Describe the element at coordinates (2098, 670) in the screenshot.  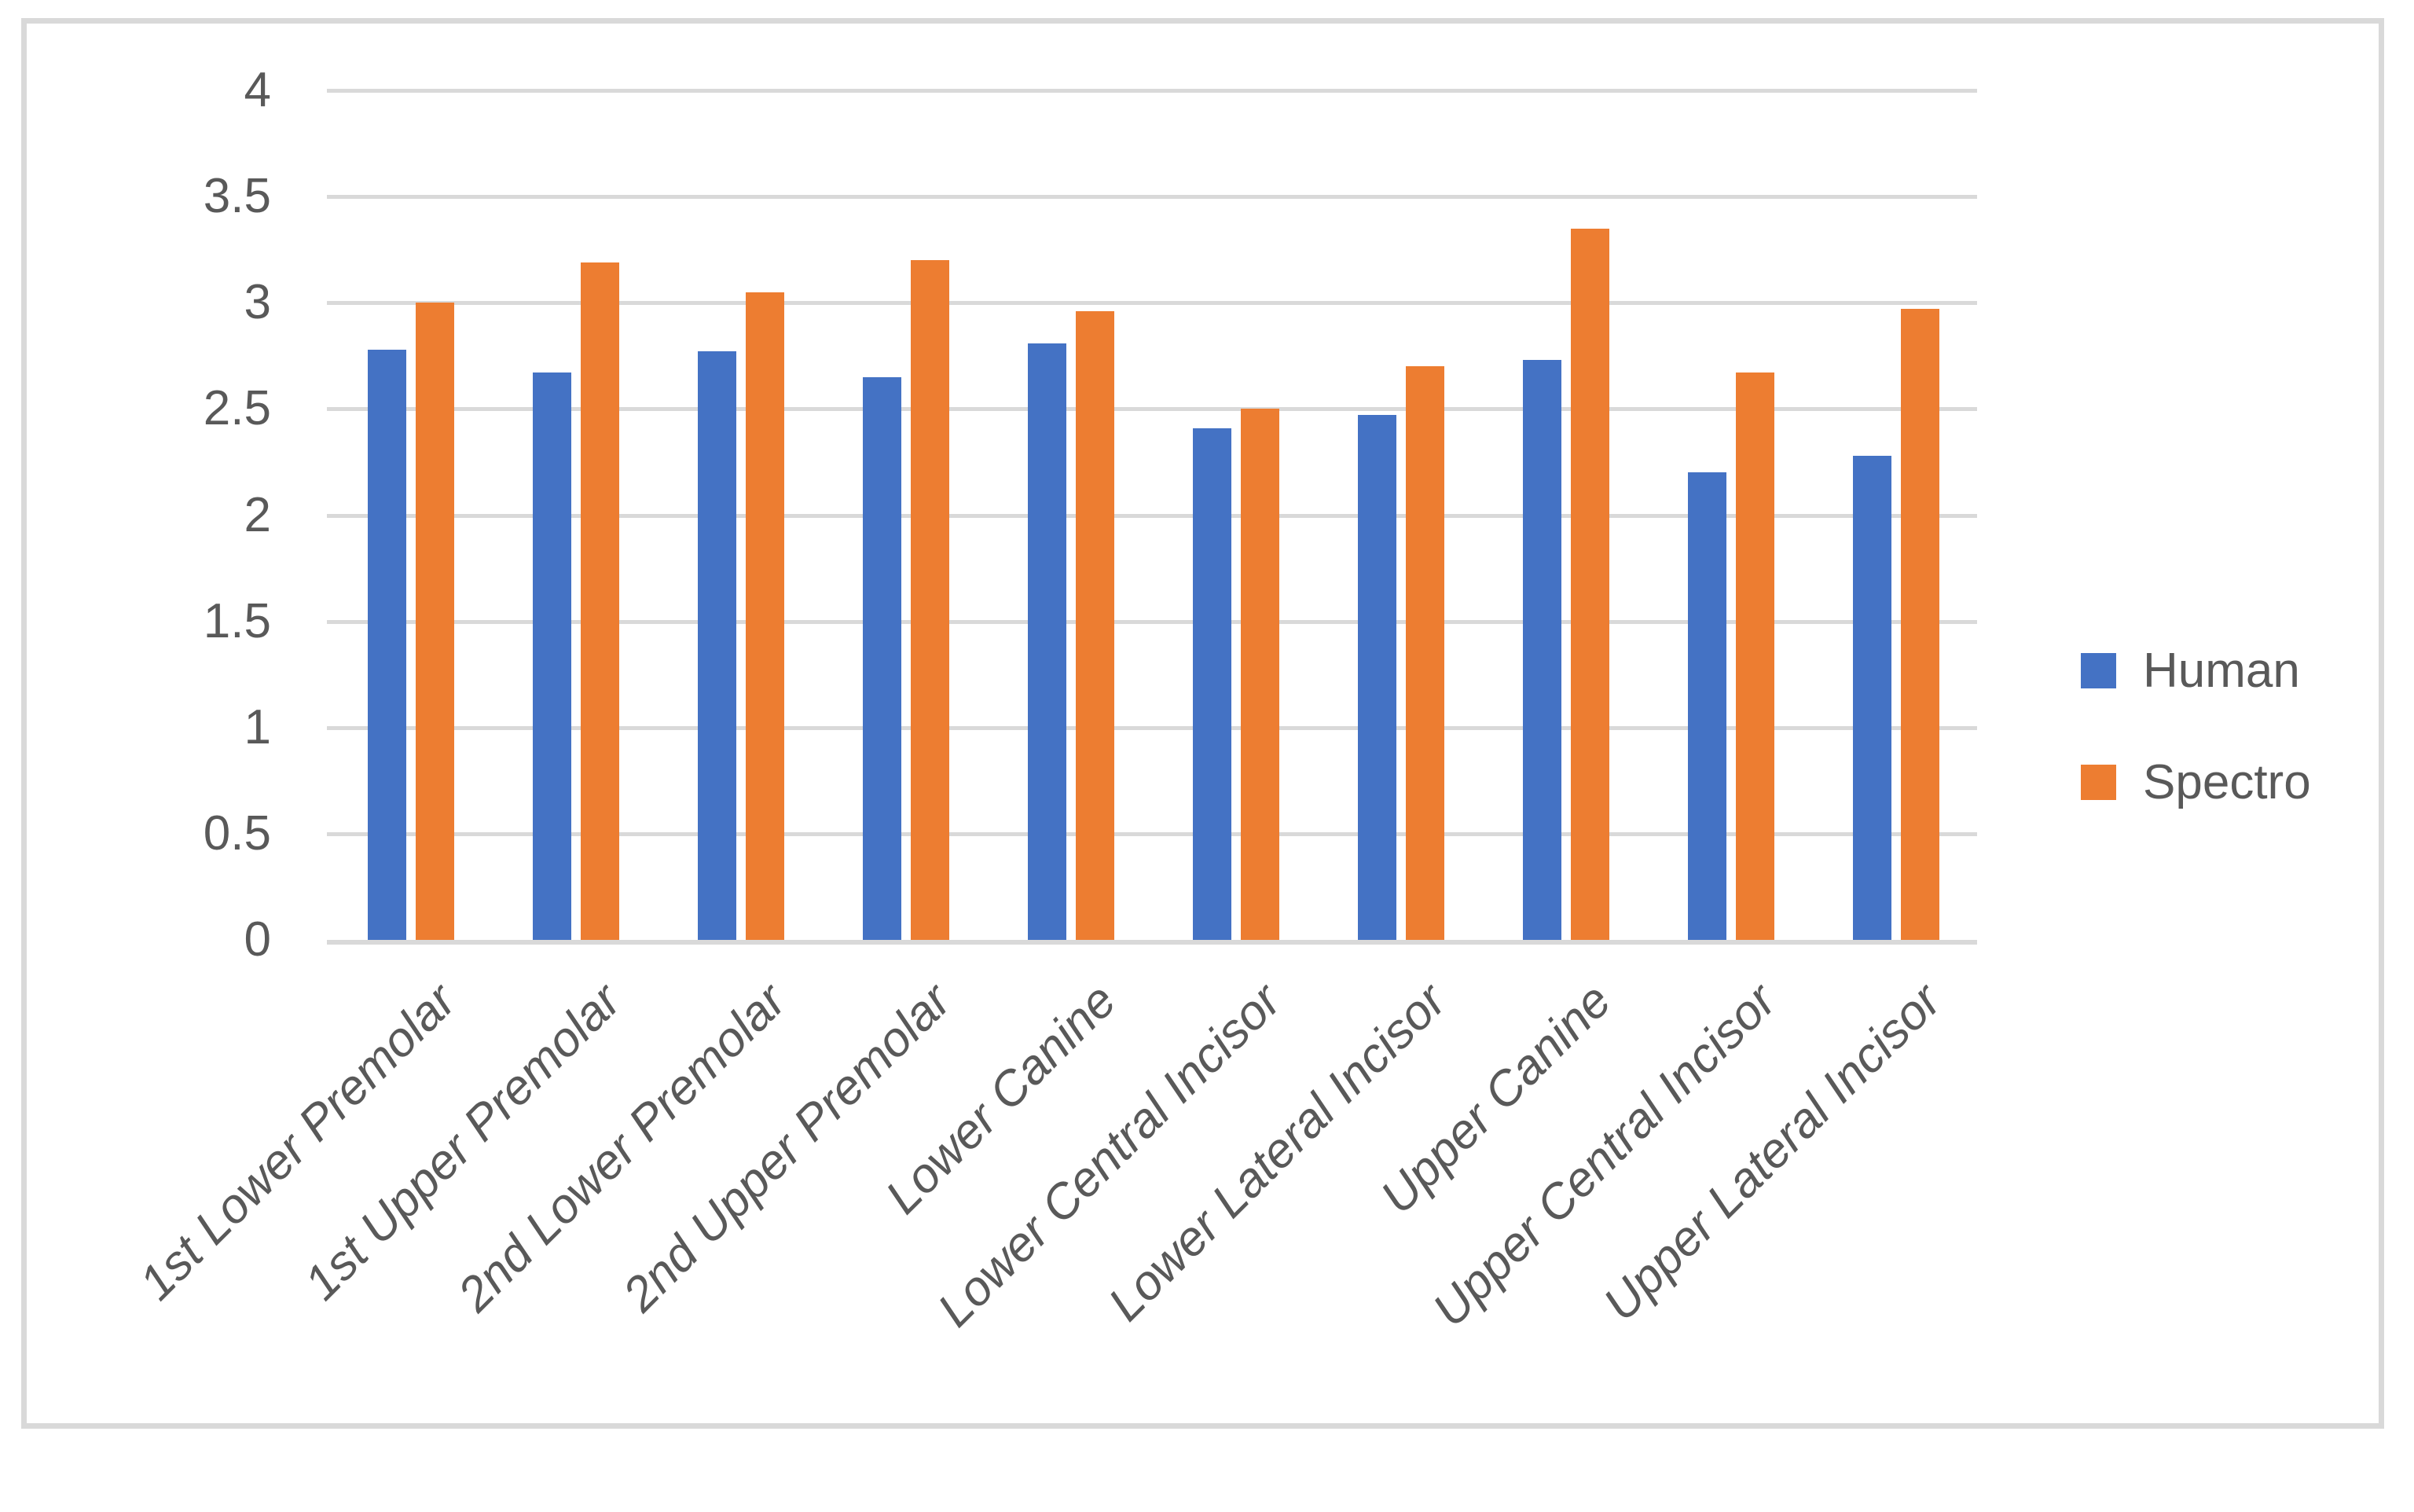
I see `legend-swatch-human` at that location.